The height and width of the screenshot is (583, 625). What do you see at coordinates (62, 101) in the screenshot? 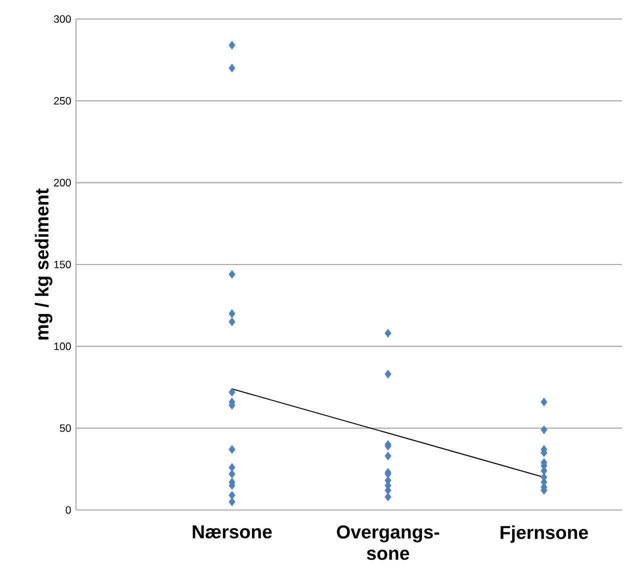
I see `y-tick-label: 250` at bounding box center [62, 101].